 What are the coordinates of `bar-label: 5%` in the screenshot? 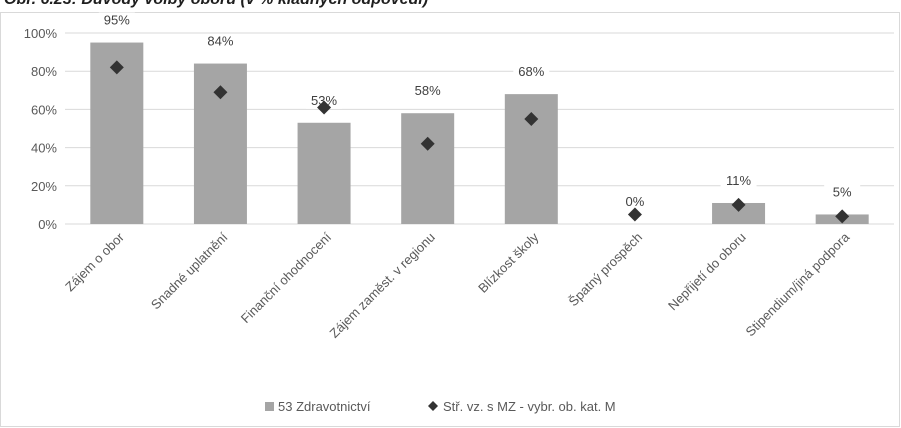 It's located at (842, 191).